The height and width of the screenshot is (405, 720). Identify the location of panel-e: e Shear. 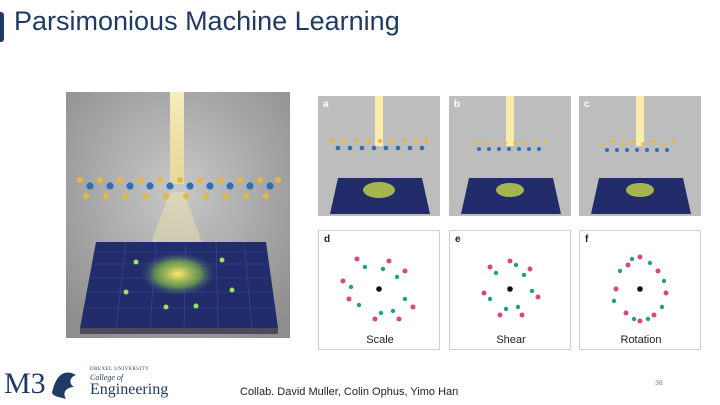
(510, 290).